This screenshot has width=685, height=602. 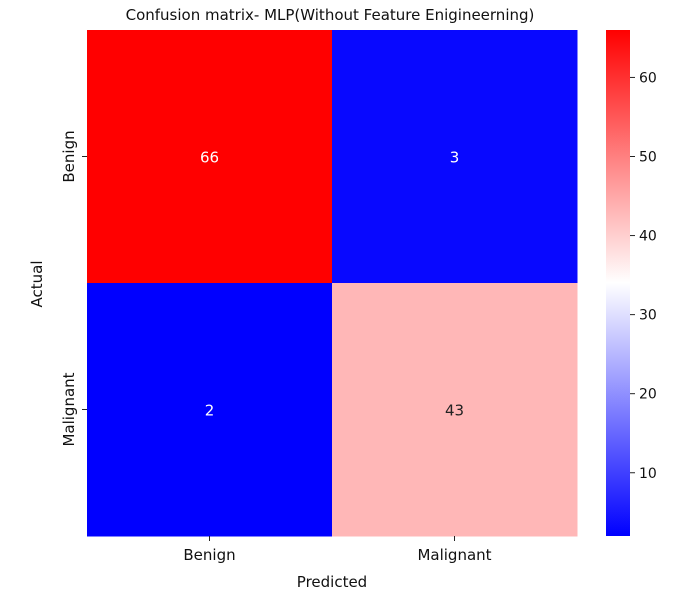 I want to click on y-axis-ticks: Benign Malignant, so click(x=73, y=288).